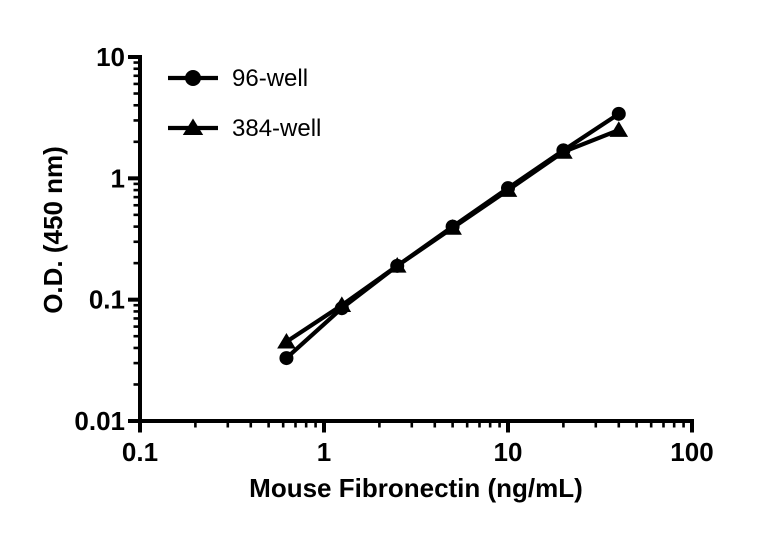 This screenshot has width=768, height=533. I want to click on x-axis-title: Mouse Fibronectin (ng/mL), so click(416, 488).